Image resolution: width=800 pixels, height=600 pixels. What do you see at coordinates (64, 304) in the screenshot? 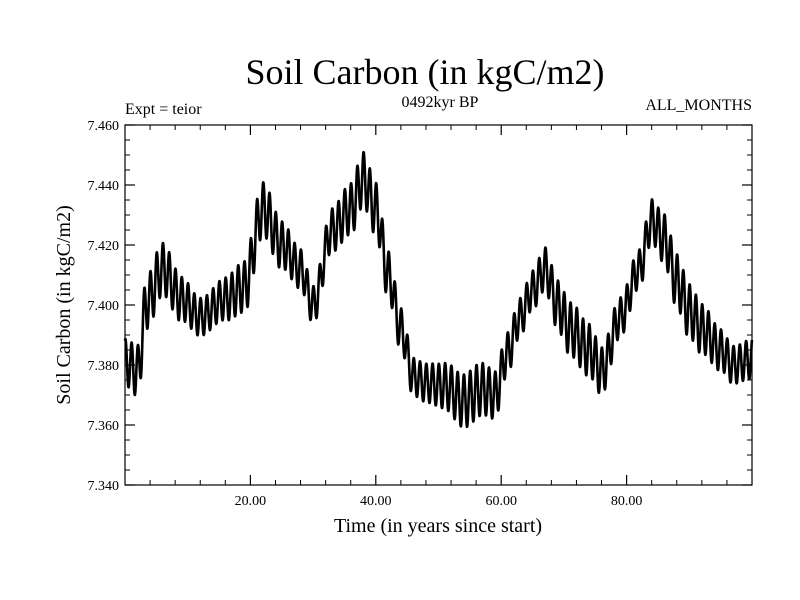
I see `y-axis-label: Soil Carbon (in kgC/m2)` at bounding box center [64, 304].